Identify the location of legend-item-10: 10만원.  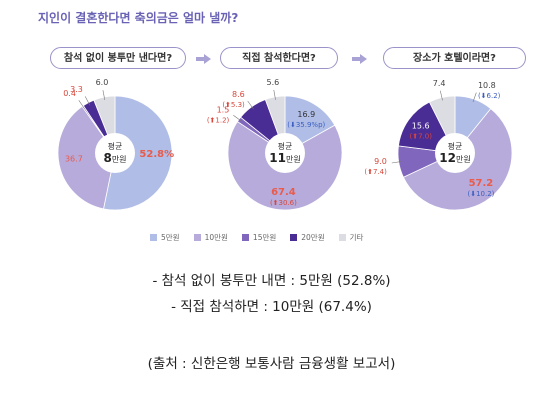
(210, 237).